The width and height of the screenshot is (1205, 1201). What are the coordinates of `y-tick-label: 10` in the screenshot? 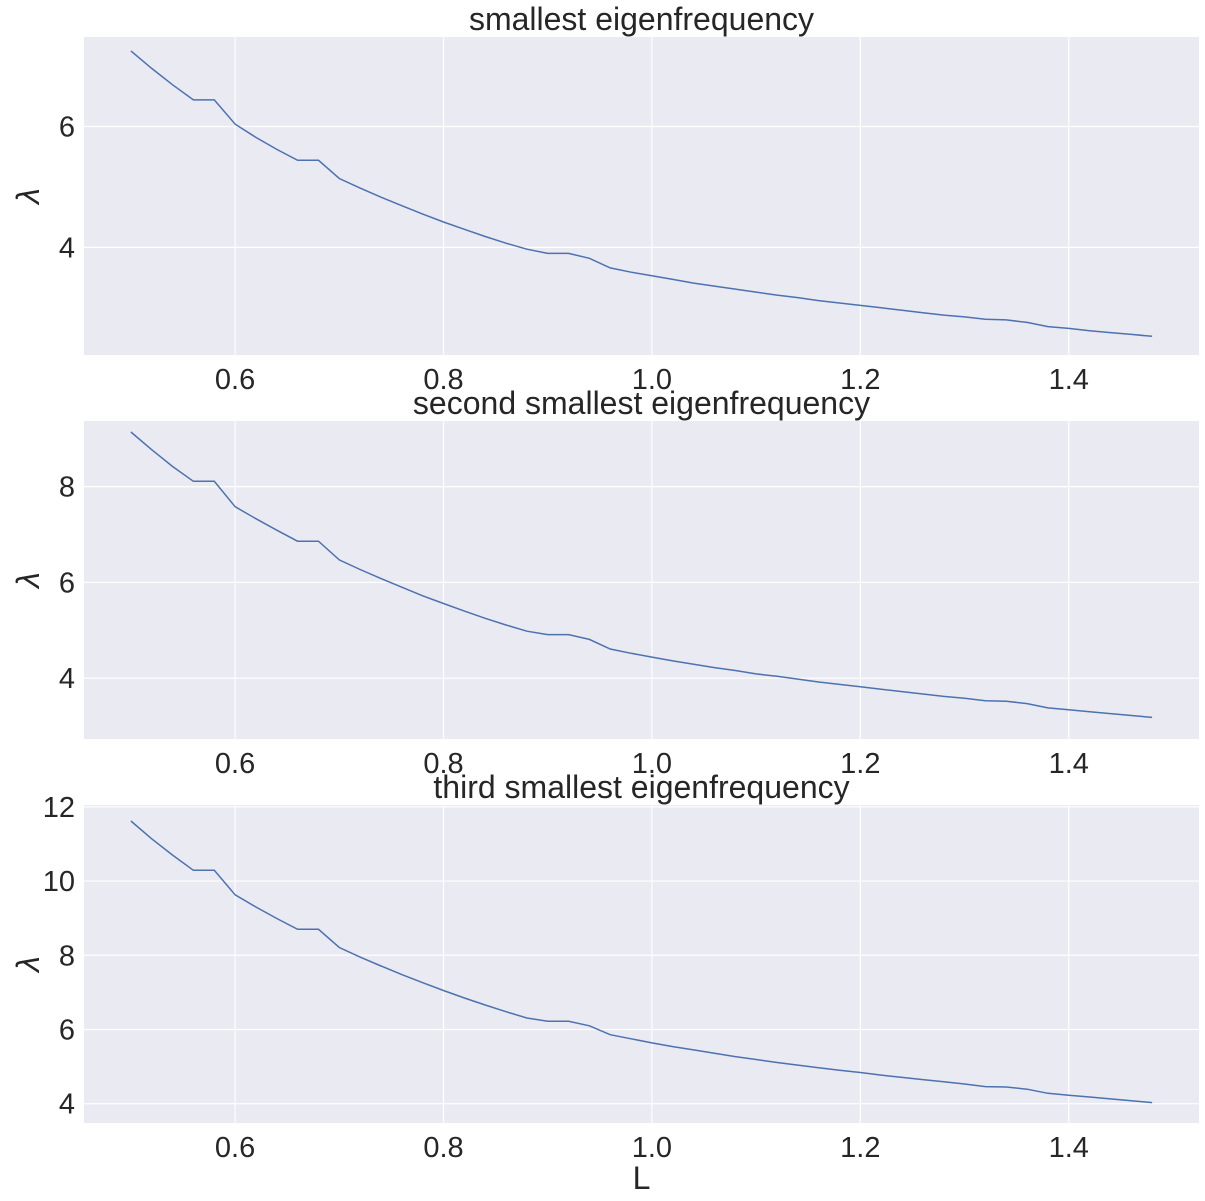 It's located at (59, 882).